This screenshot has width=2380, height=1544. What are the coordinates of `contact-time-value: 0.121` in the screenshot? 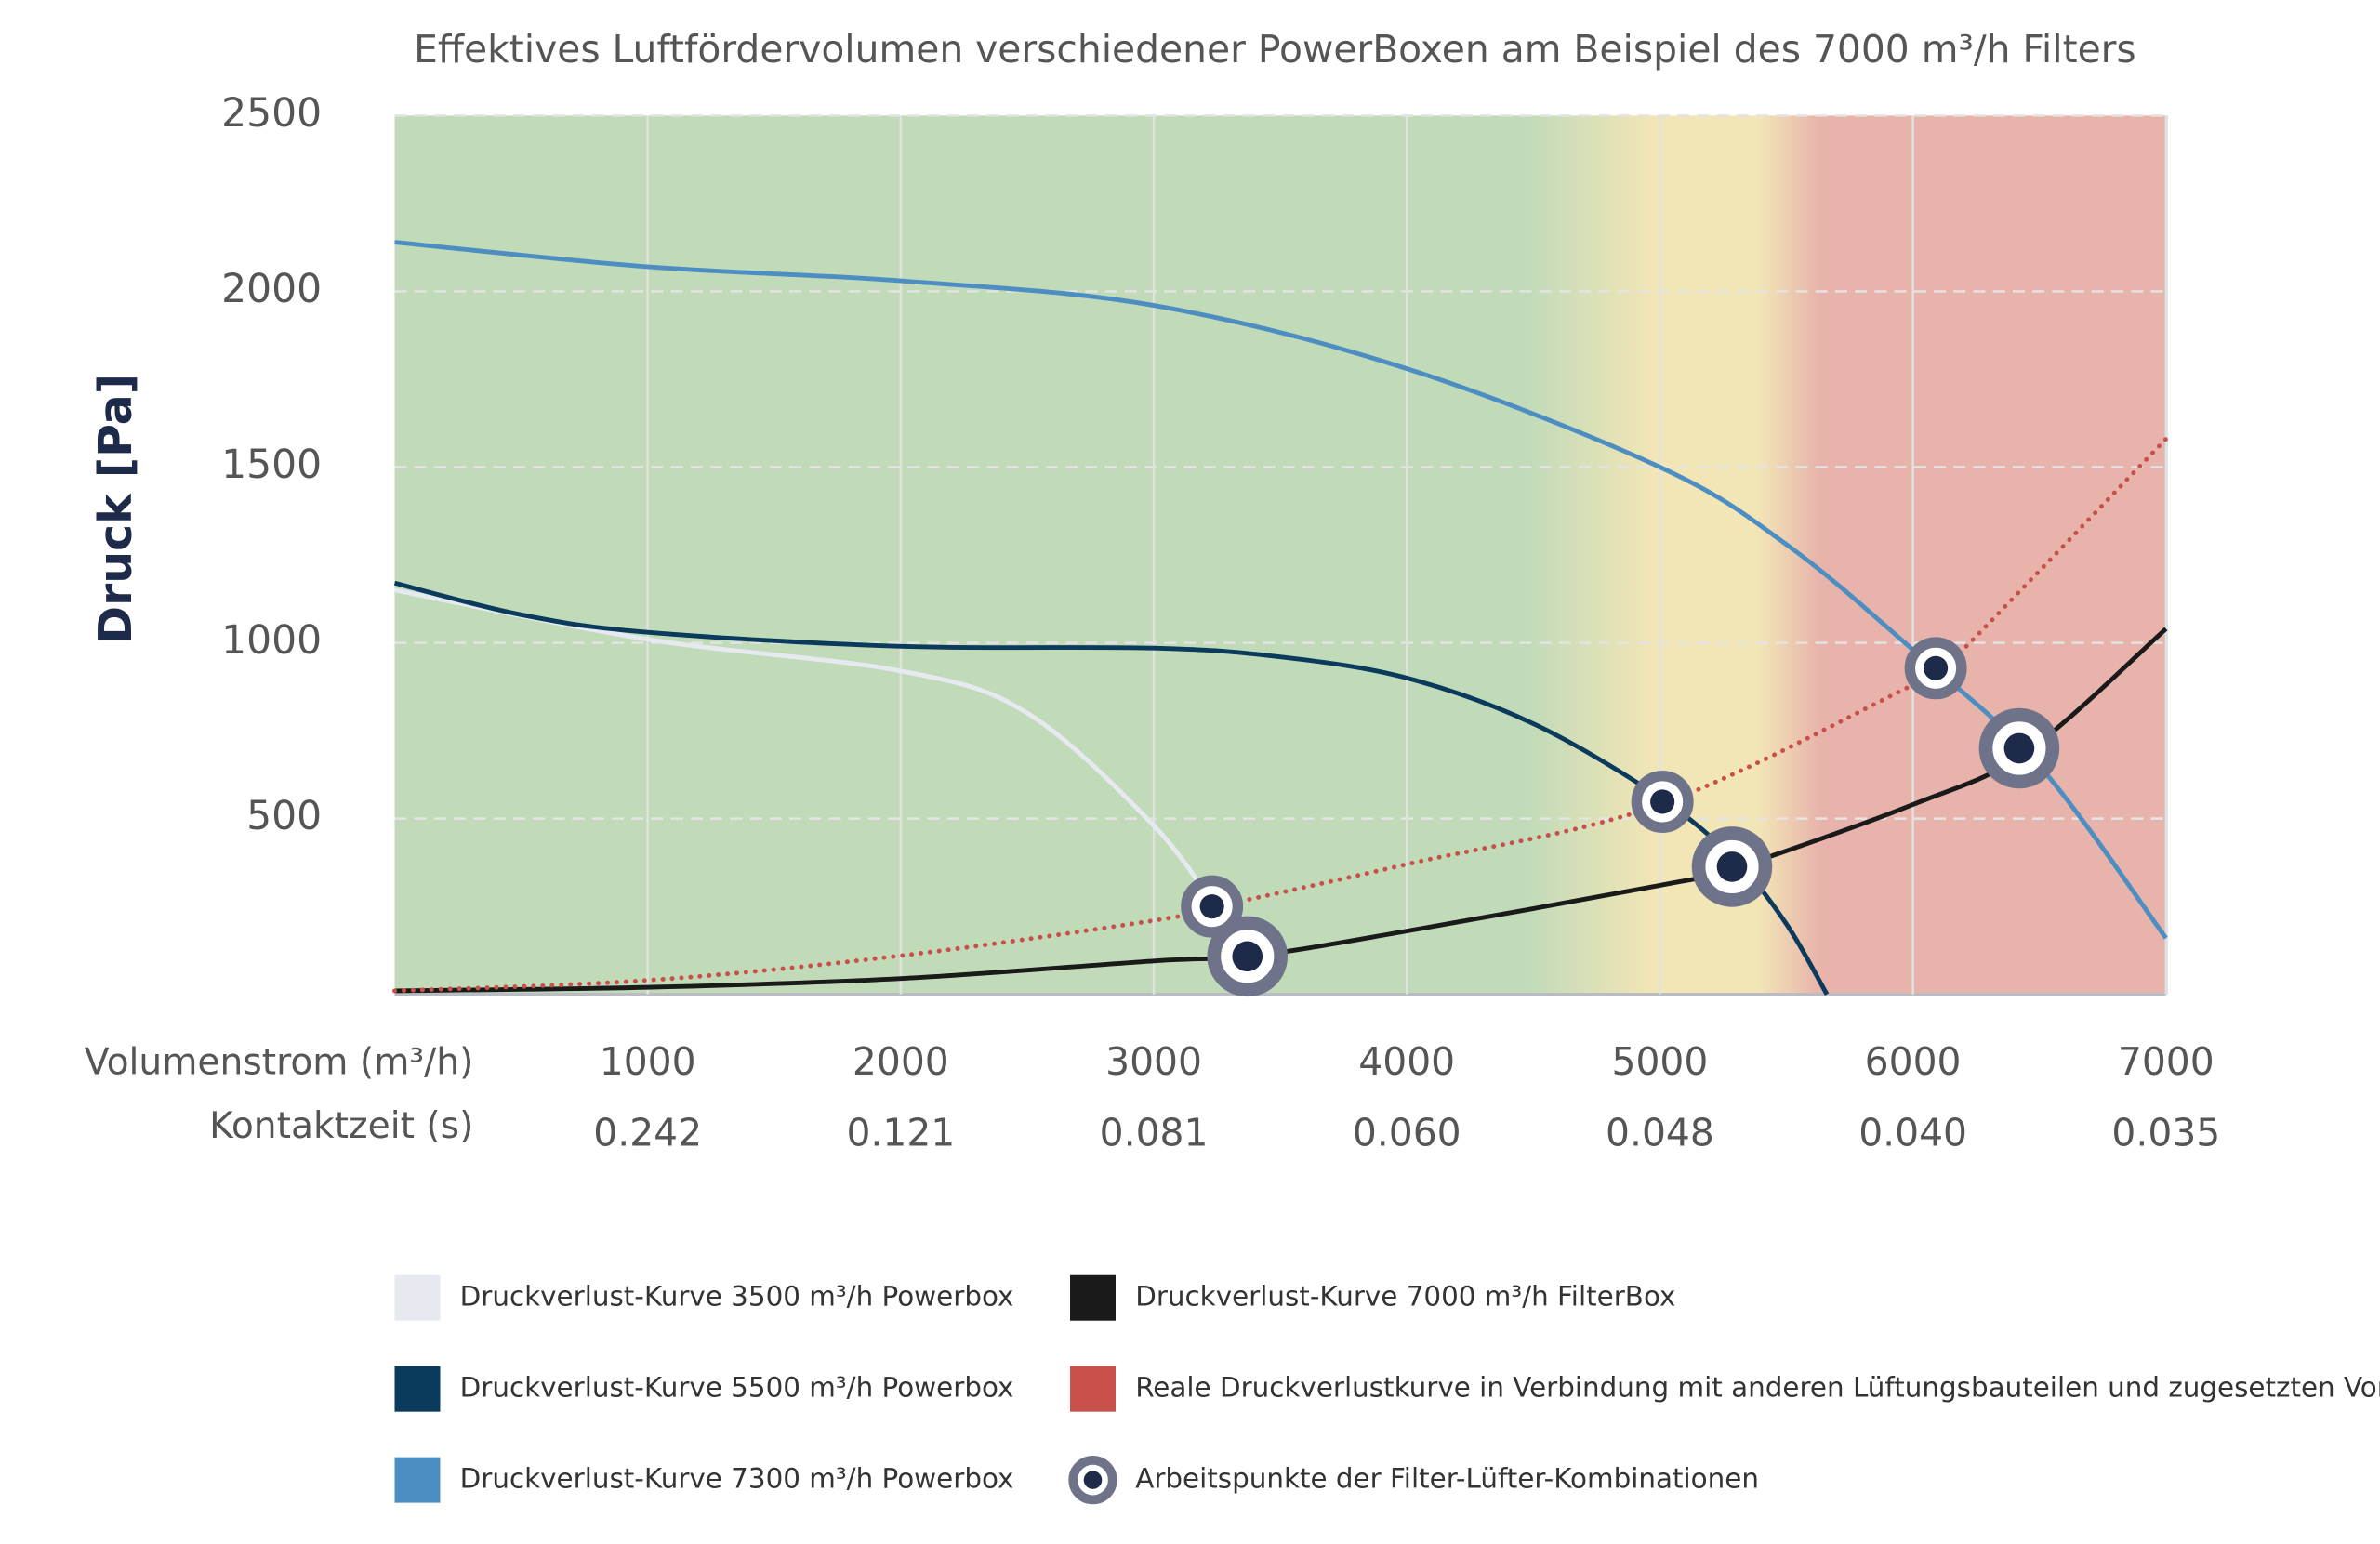 It's located at (900, 1133).